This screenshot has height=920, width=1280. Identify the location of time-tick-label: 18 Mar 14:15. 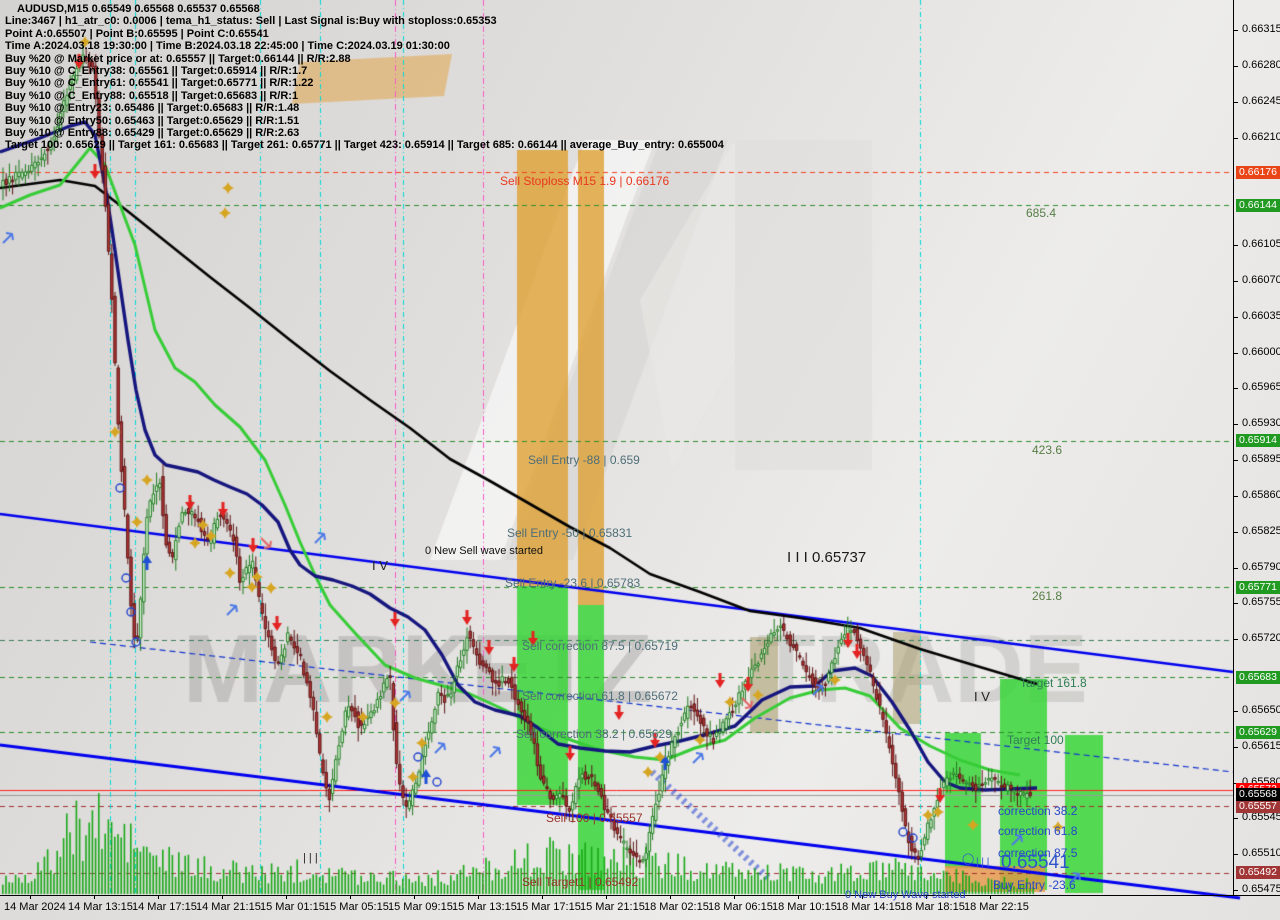
(868, 907).